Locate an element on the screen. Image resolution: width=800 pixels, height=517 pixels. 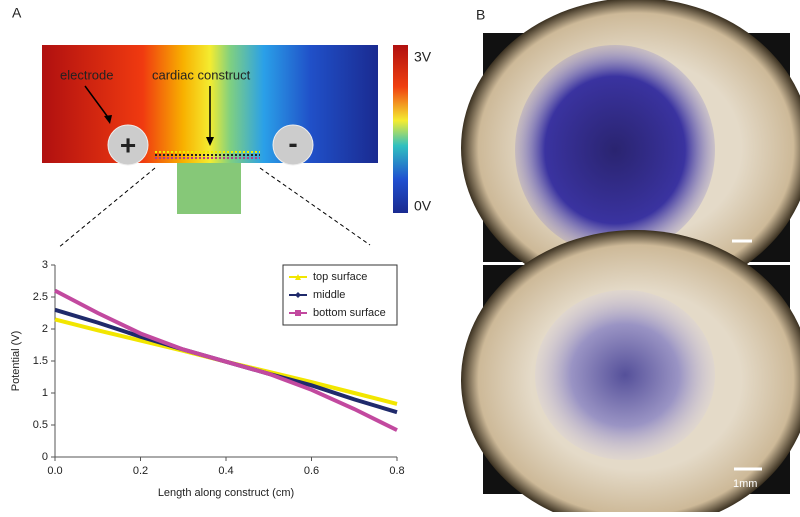
y-tick-label: 0 is located at coordinates (45, 457).